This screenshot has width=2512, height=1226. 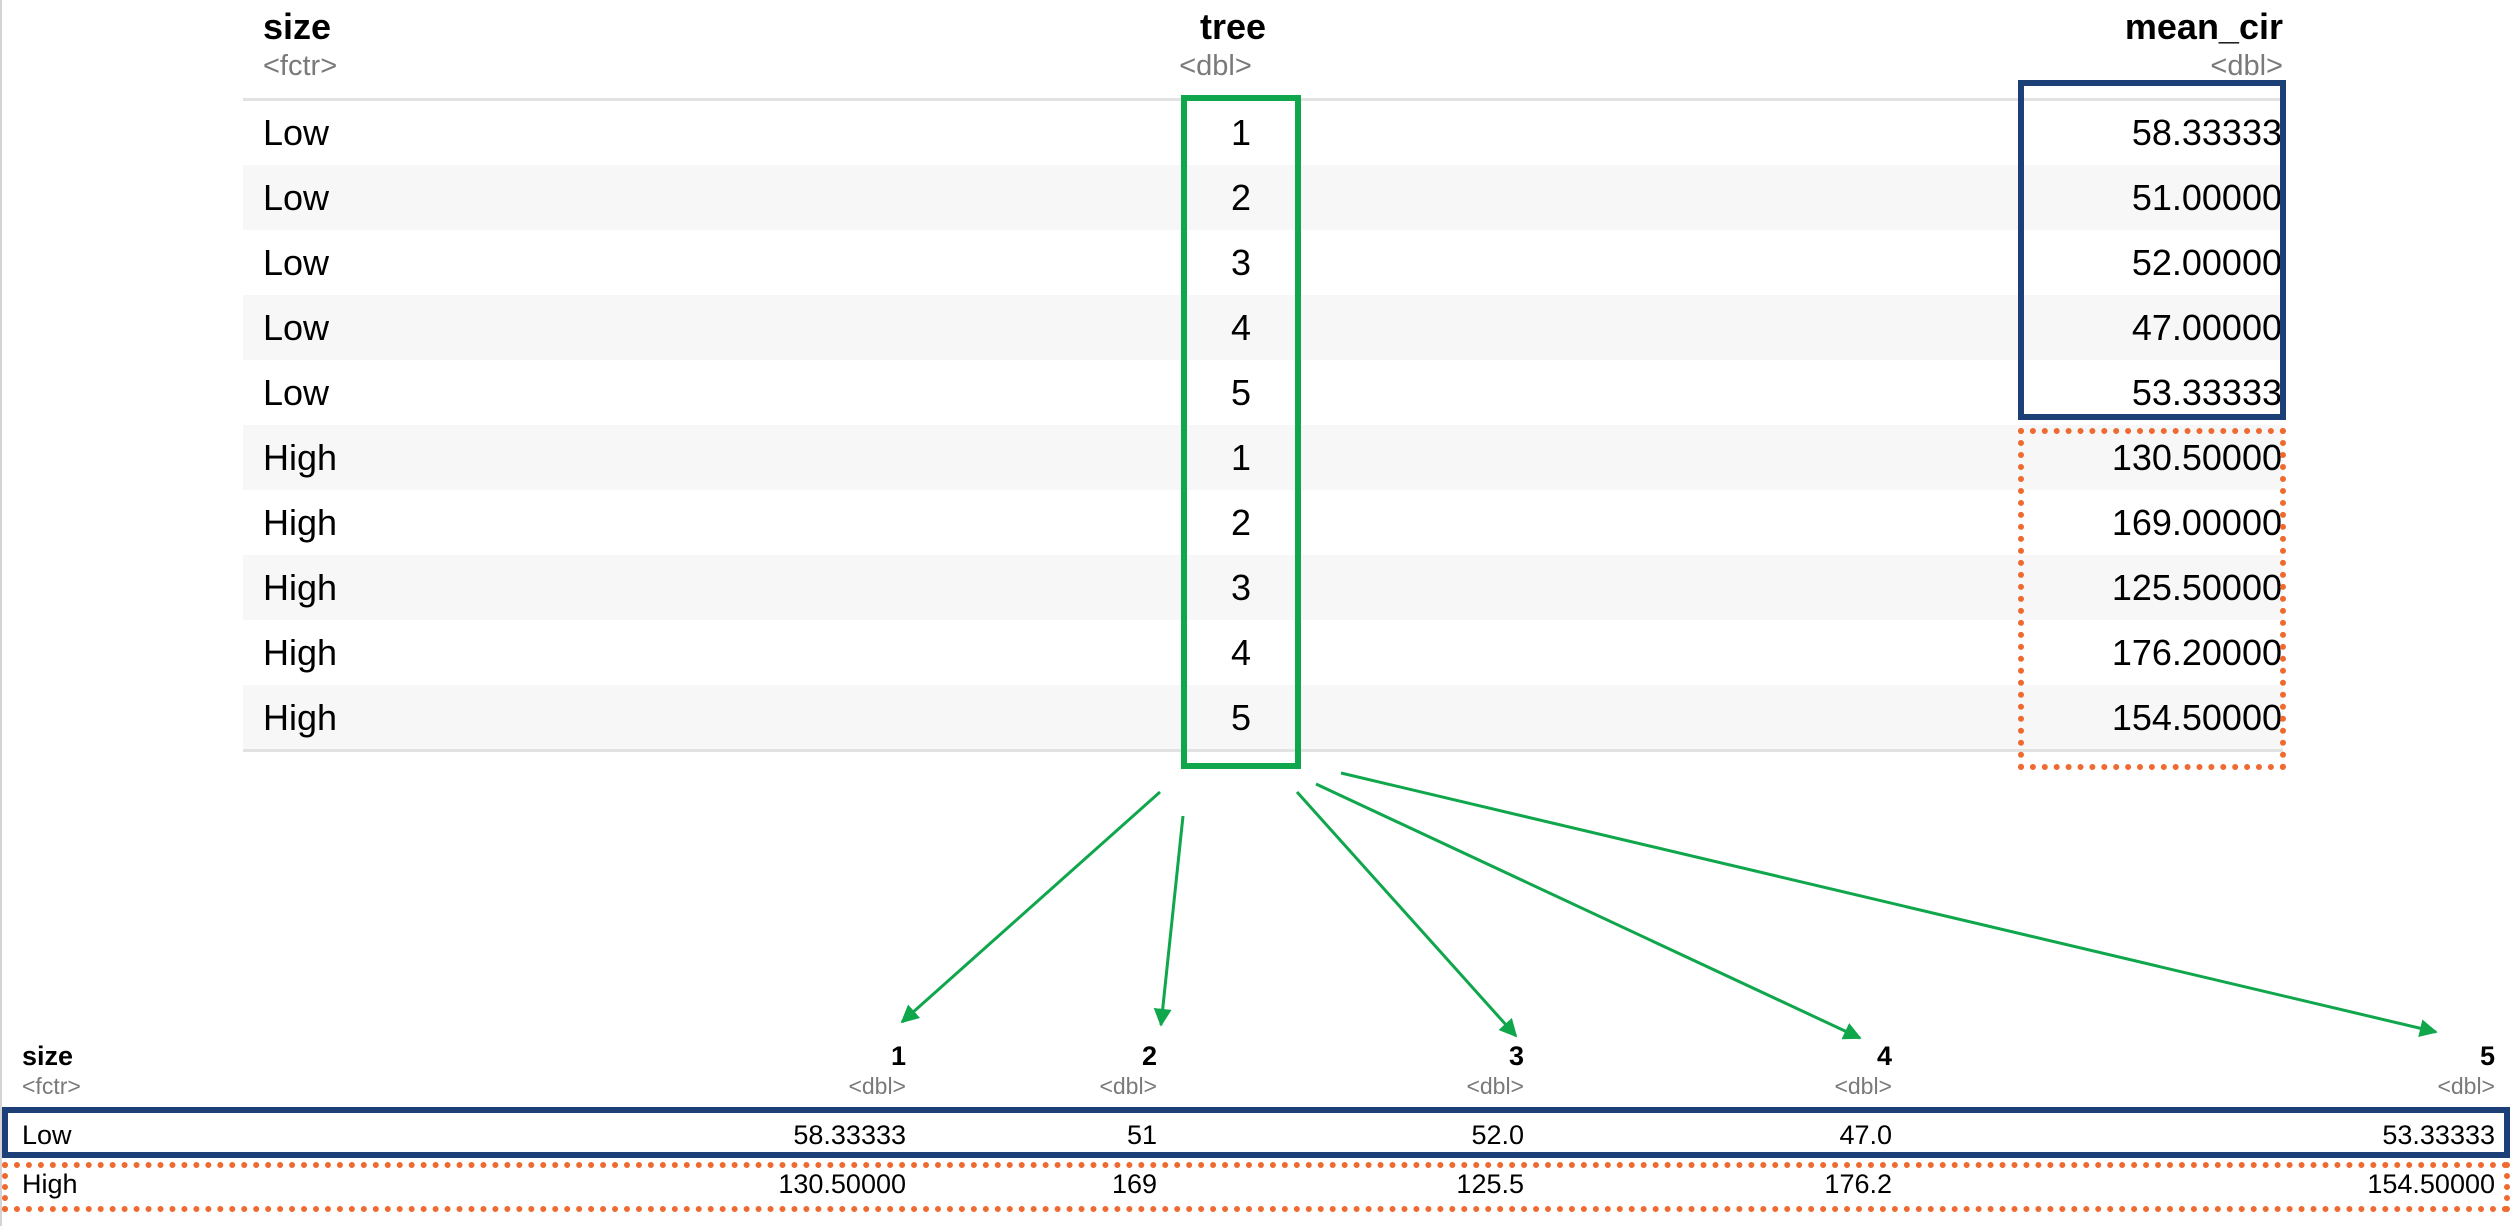 I want to click on wide-row-high: High 130.50000 169 125.5 176.2 154.50000, so click(x=1256, y=1184).